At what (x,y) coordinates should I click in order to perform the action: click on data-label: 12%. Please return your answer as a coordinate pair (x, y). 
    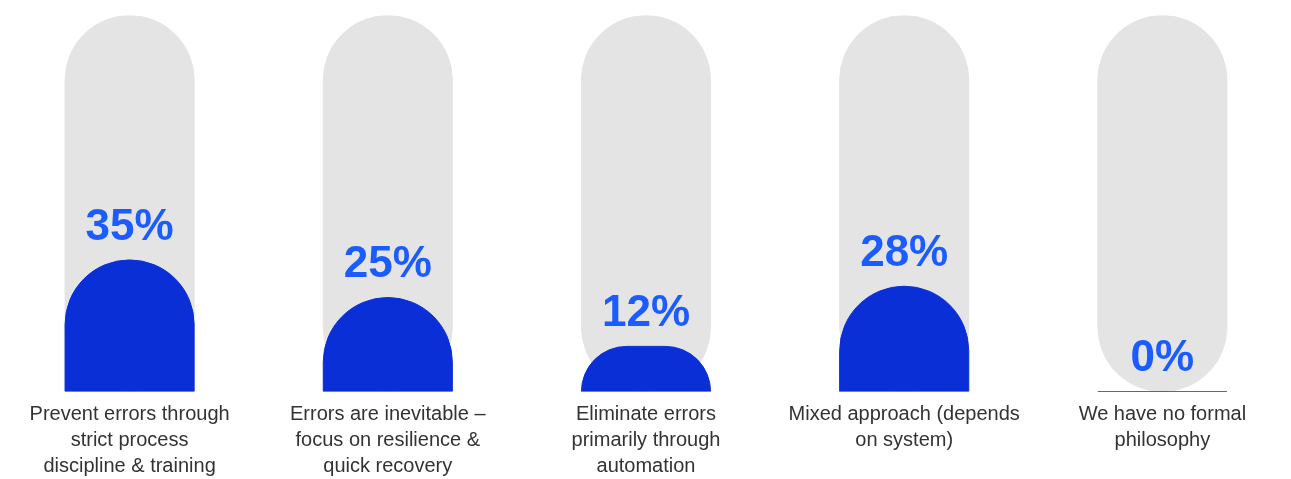
    Looking at the image, I should click on (646, 311).